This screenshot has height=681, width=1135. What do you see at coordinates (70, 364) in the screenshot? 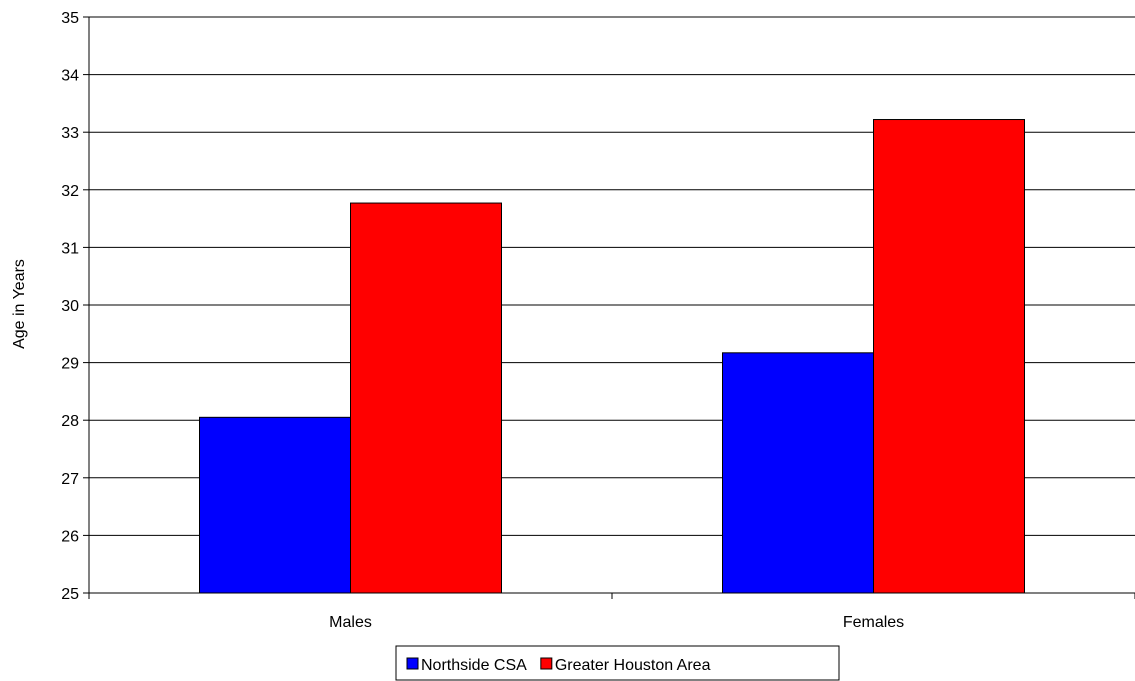
I see `y-tick-label: 29` at bounding box center [70, 364].